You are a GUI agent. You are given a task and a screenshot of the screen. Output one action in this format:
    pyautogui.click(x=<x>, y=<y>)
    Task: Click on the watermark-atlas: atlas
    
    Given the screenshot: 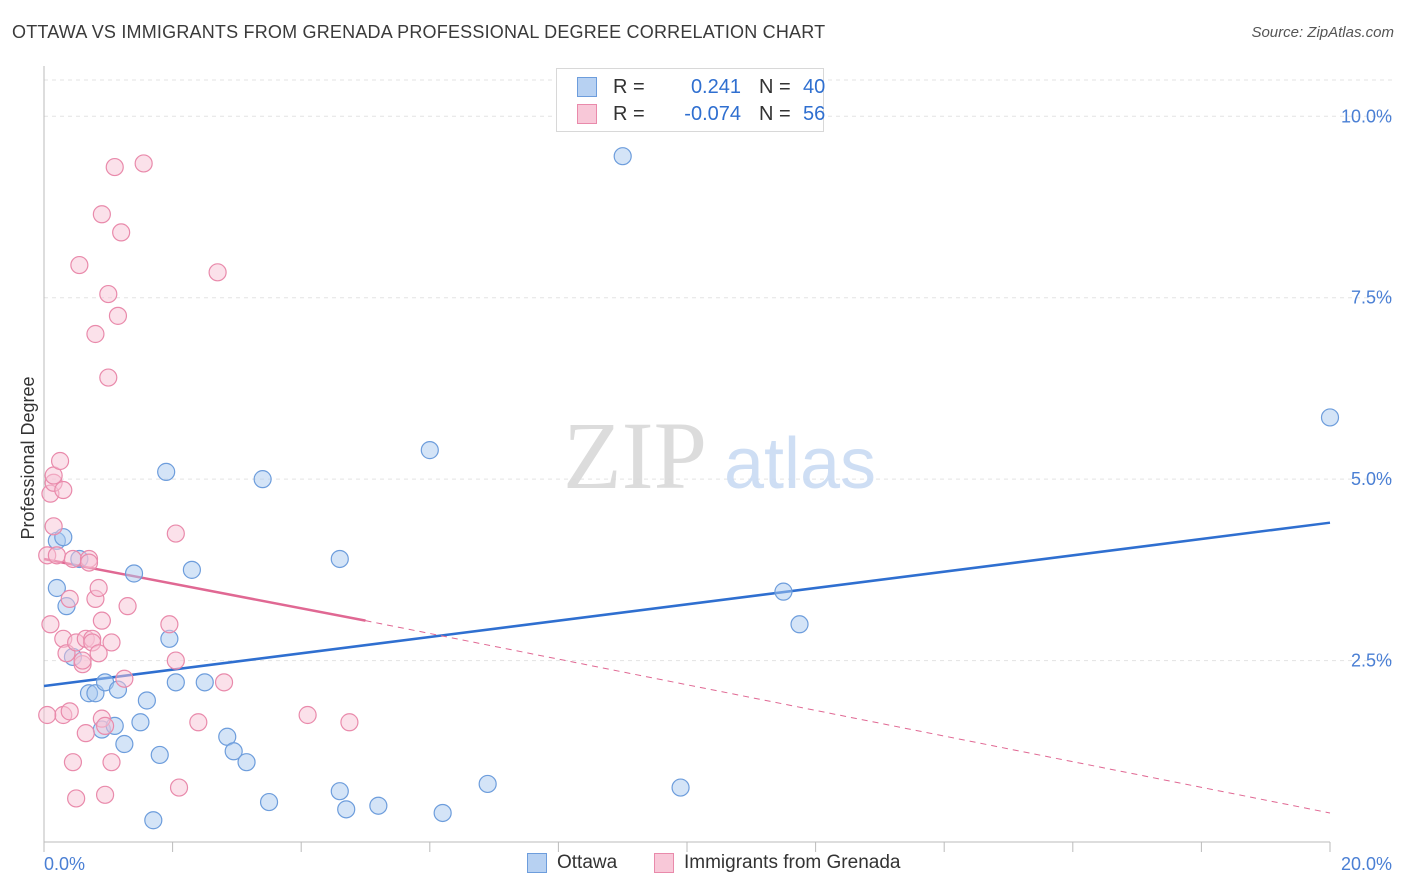 What is the action you would take?
    pyautogui.click(x=800, y=464)
    